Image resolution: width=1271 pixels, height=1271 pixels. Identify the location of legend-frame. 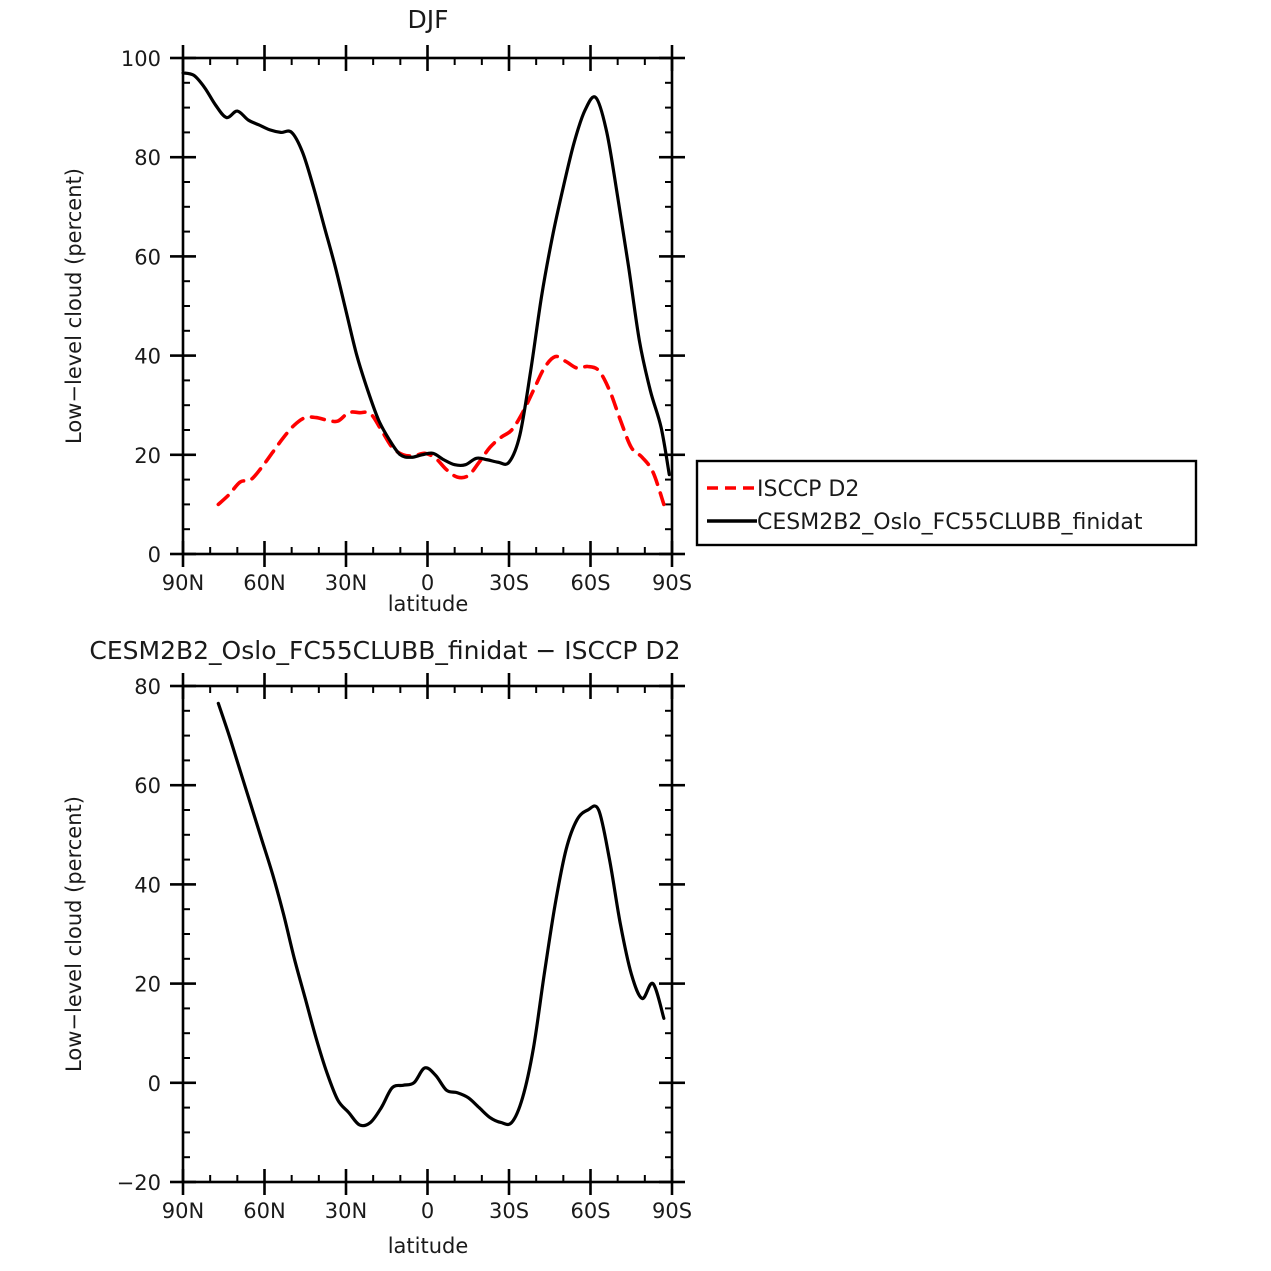
(946, 503).